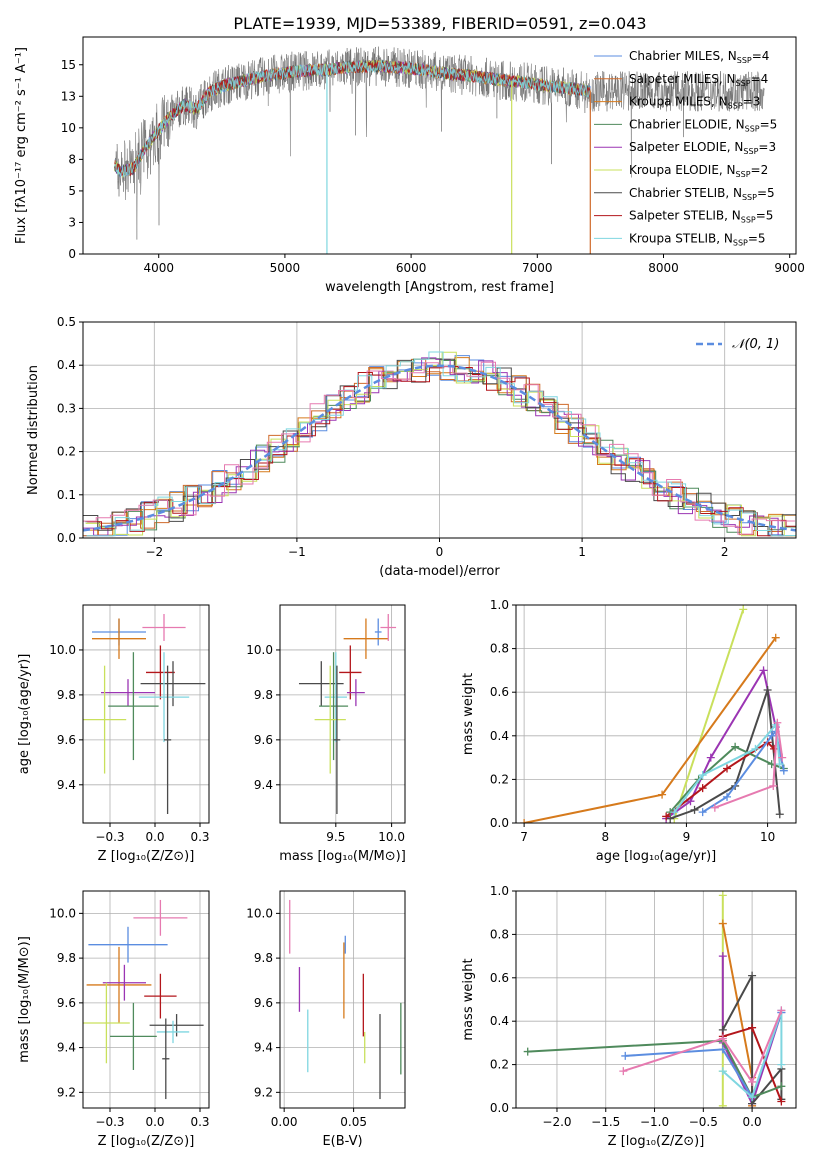 This screenshot has height=1170, width=819. Describe the element at coordinates (24, 999) in the screenshot. I see `y-axis-label: mass [log₁₀(M/M⊙)]` at that location.